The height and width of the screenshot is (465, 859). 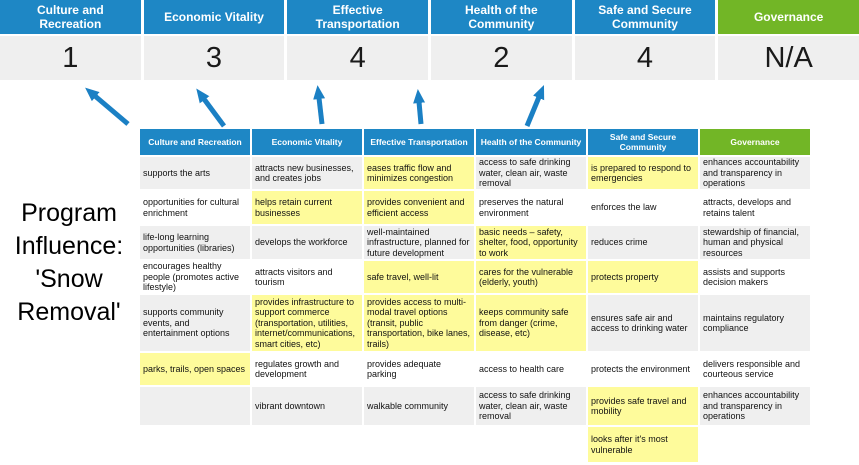 I want to click on matrix-cell-r3-c5: reduces crime, so click(x=643, y=242).